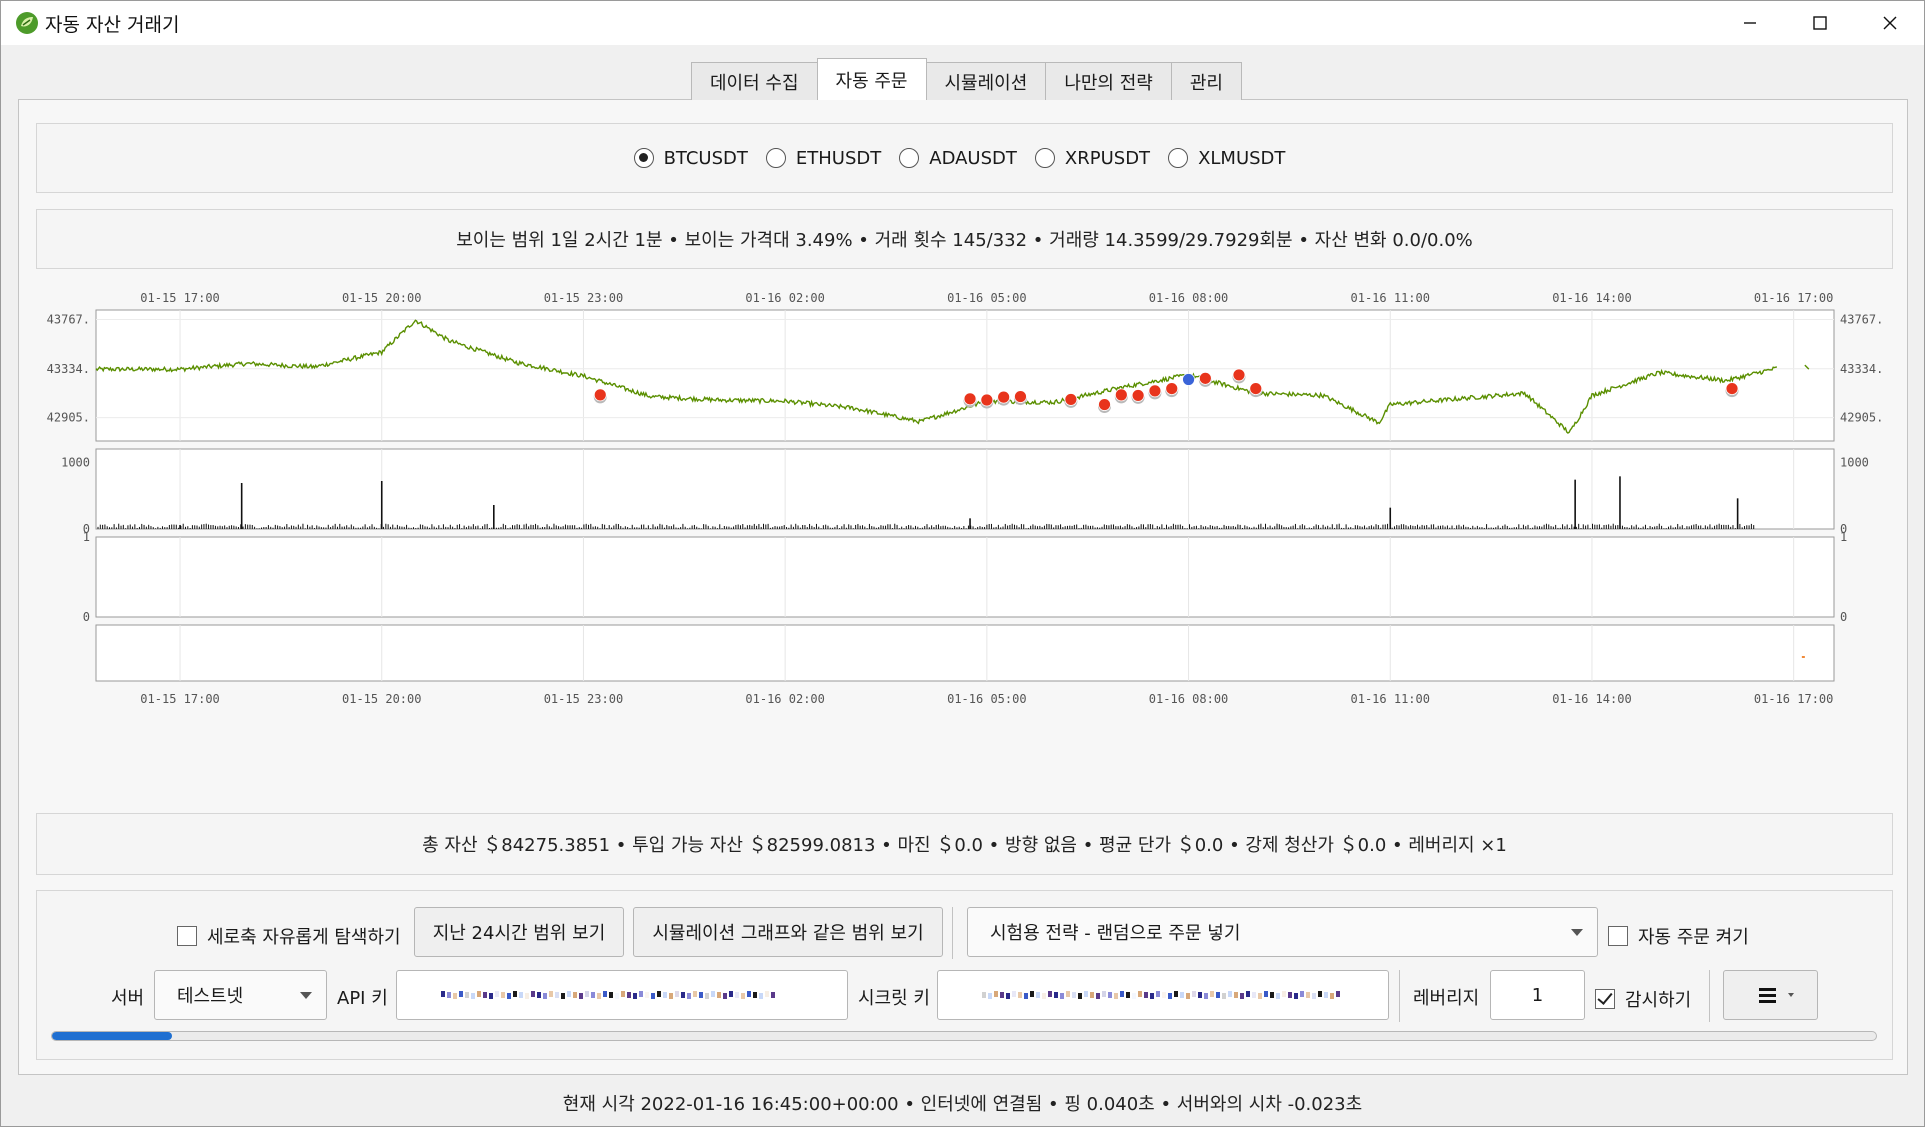 This screenshot has width=1925, height=1127. Describe the element at coordinates (240, 995) in the screenshot. I see `server-select: 테스트넷` at that location.